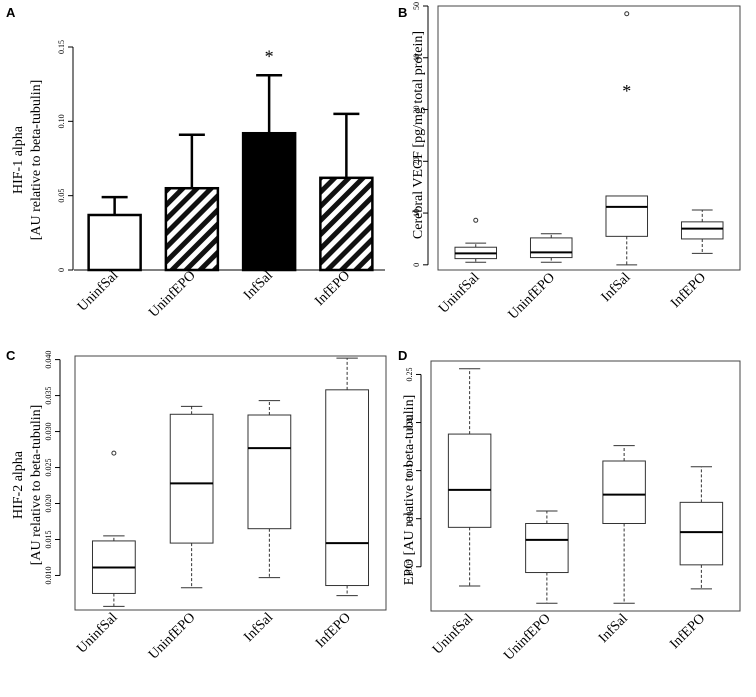 This screenshot has width=756, height=697. Describe the element at coordinates (416, 213) in the screenshot. I see `y-tick-label: 10` at that location.